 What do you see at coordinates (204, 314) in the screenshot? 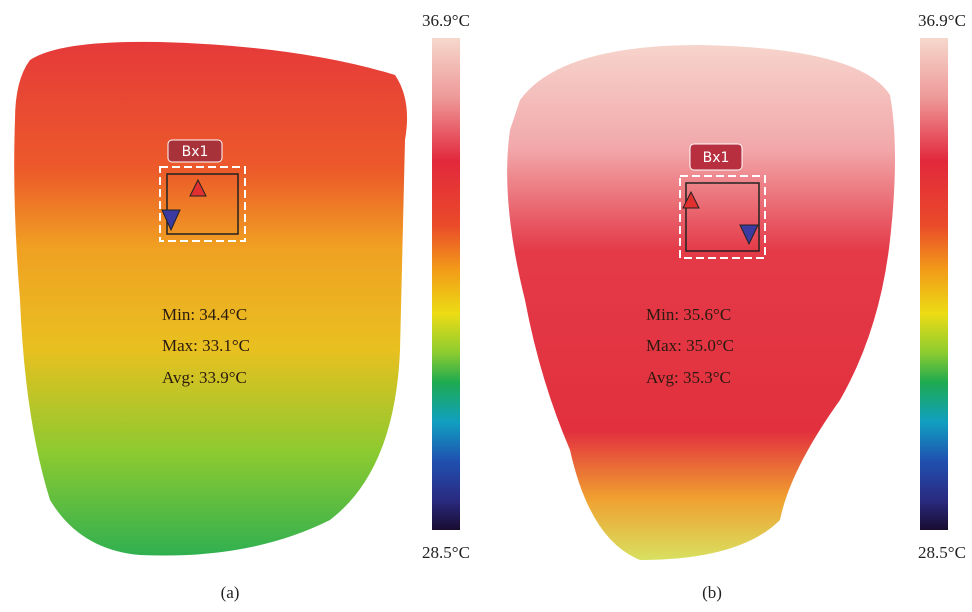
I see `stat: Min: 34.4°C` at bounding box center [204, 314].